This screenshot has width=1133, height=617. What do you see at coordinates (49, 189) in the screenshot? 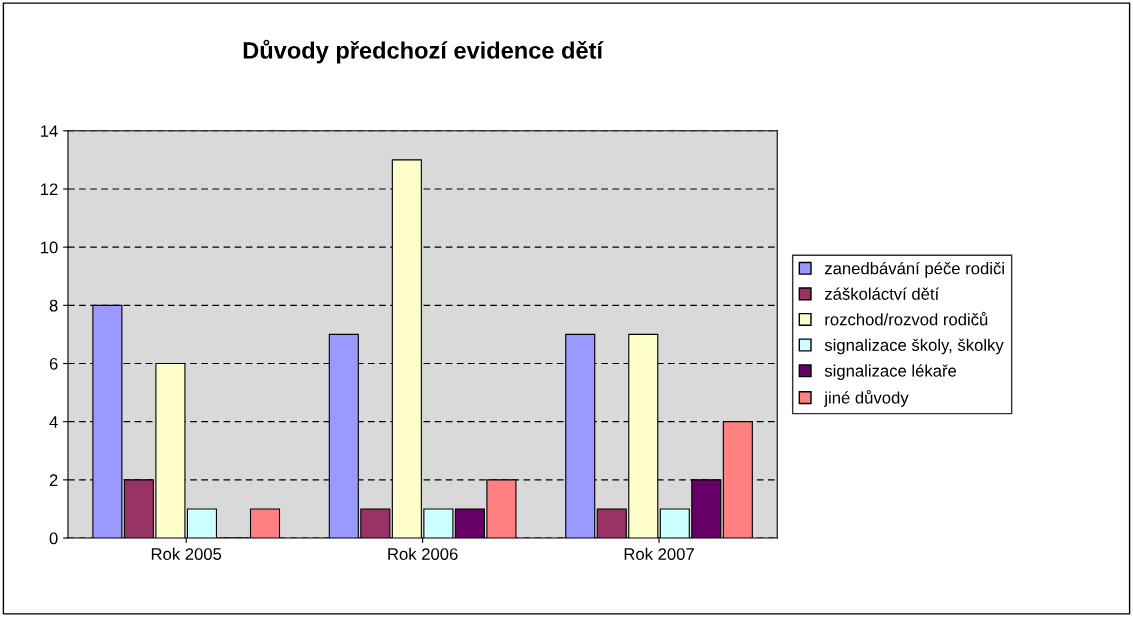
I see `y-tick-label: 12` at bounding box center [49, 189].